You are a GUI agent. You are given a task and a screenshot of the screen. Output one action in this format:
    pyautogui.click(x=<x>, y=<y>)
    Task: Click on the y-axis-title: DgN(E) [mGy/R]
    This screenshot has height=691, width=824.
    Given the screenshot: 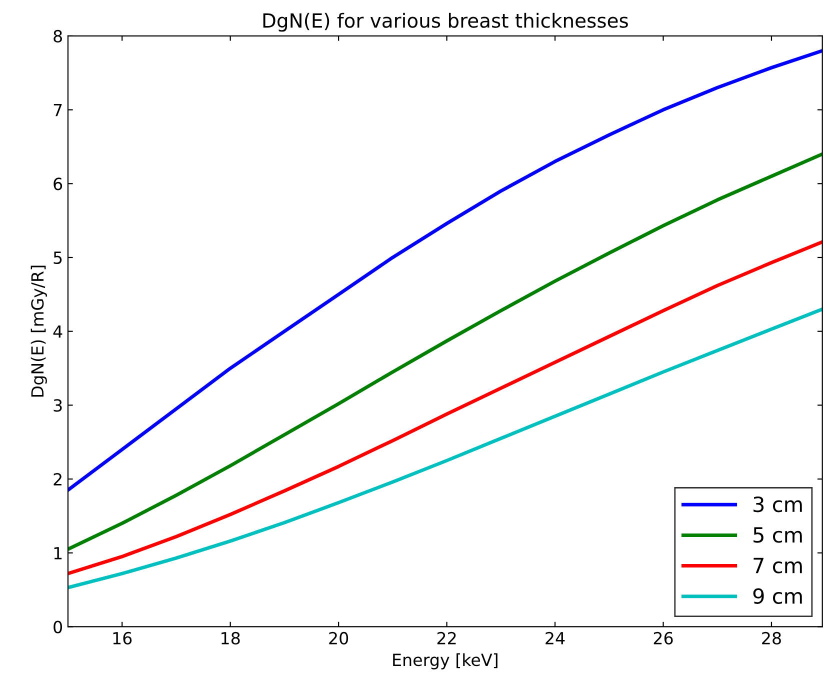 What is the action you would take?
    pyautogui.click(x=38, y=331)
    